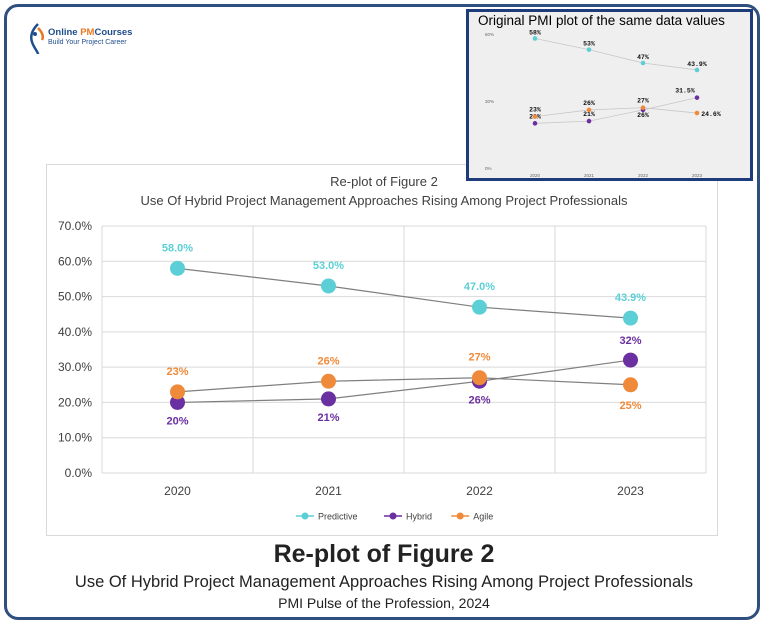 The image size is (768, 628). What do you see at coordinates (609, 95) in the screenshot?
I see `inset-panel` at bounding box center [609, 95].